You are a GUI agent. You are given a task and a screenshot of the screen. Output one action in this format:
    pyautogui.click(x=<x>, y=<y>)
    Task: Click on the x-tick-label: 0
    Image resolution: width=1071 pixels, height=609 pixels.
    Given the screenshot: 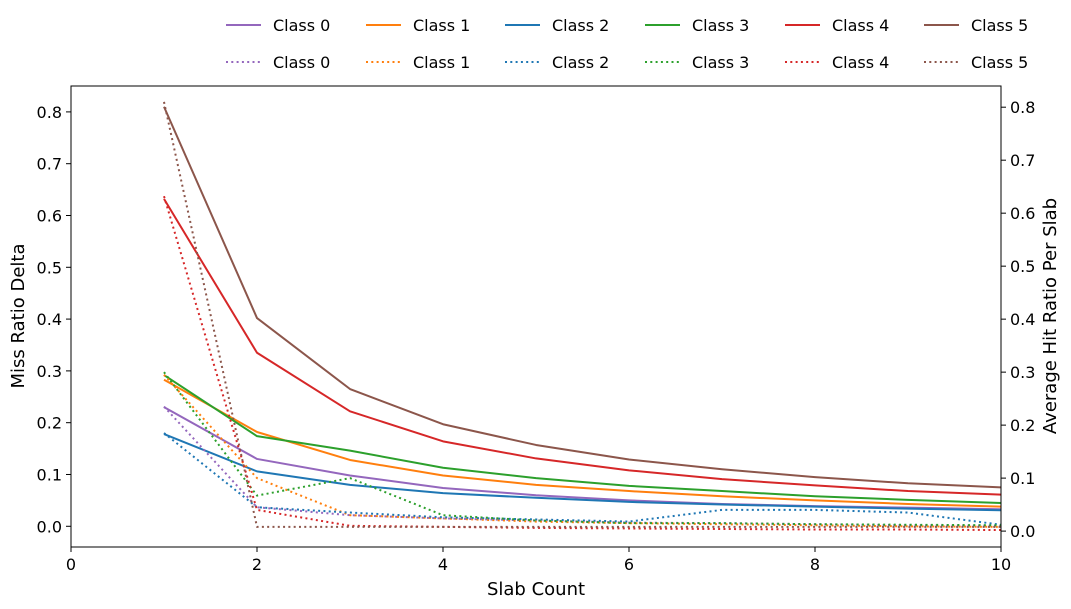 What is the action you would take?
    pyautogui.click(x=71, y=564)
    